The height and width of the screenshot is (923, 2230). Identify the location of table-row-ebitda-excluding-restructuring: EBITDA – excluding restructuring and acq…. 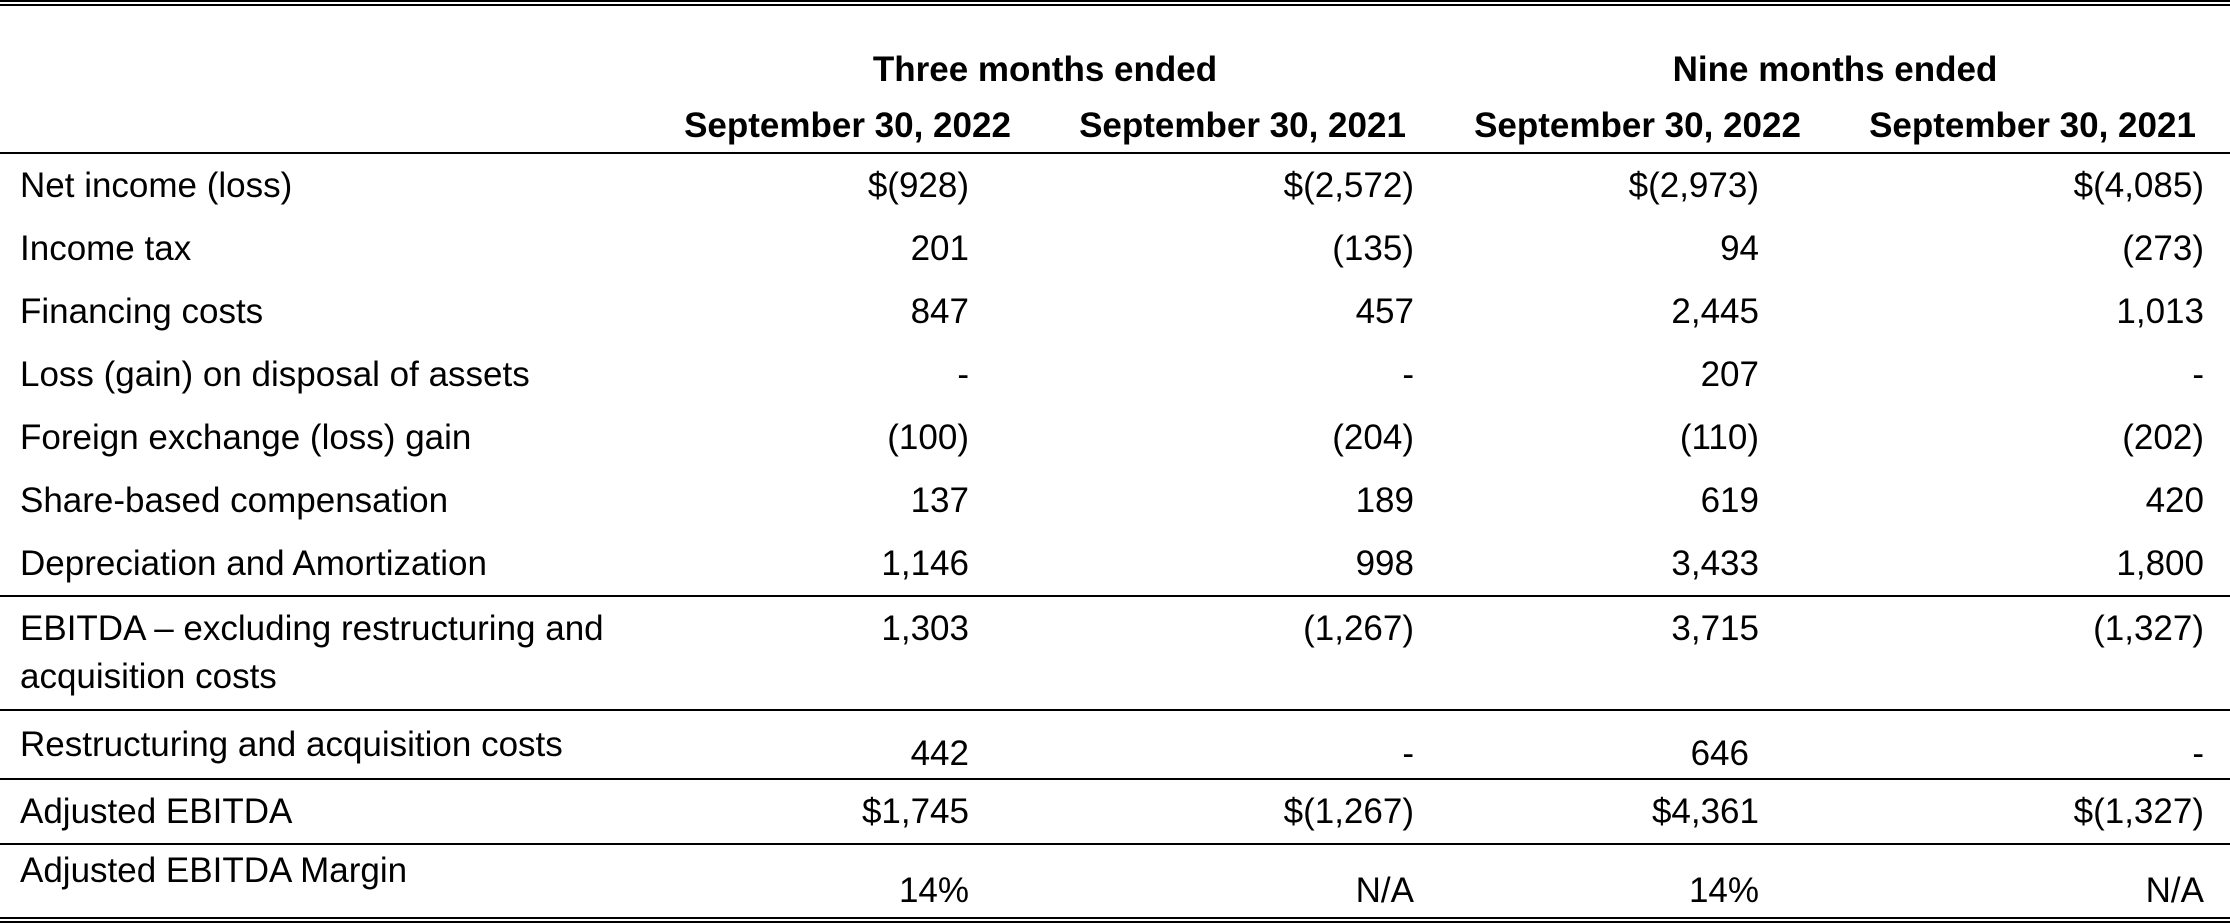
(1115, 652).